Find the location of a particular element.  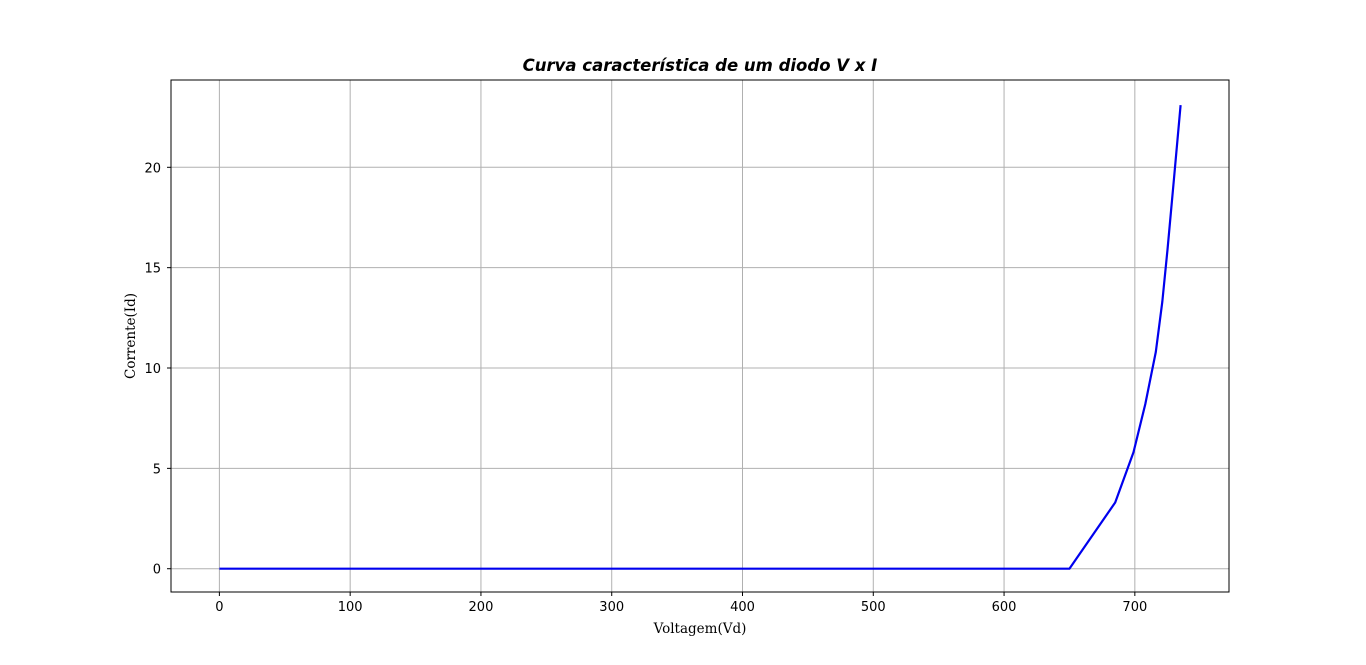

y-tick-label: 10 is located at coordinates (152, 369).